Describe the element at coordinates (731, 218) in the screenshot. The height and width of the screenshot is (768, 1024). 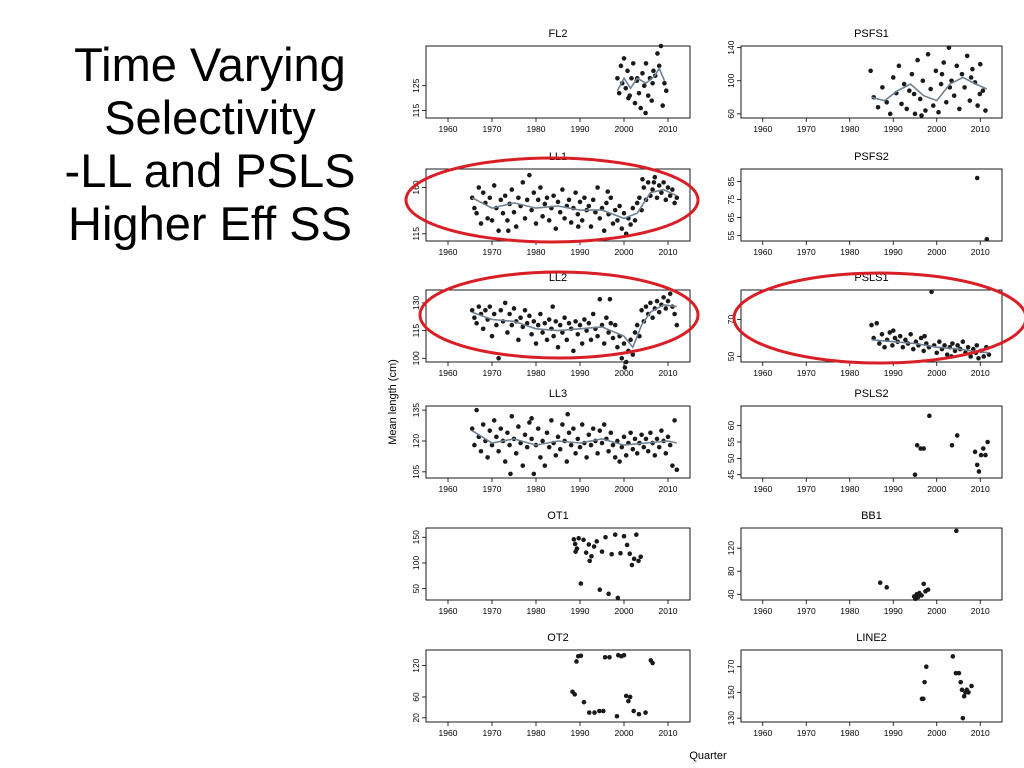
I see `y-tick-label: 65` at that location.